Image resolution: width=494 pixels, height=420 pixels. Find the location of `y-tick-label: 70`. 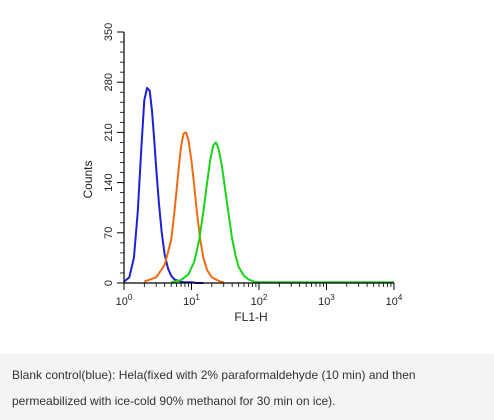

y-tick-label: 70 is located at coordinates (109, 233).